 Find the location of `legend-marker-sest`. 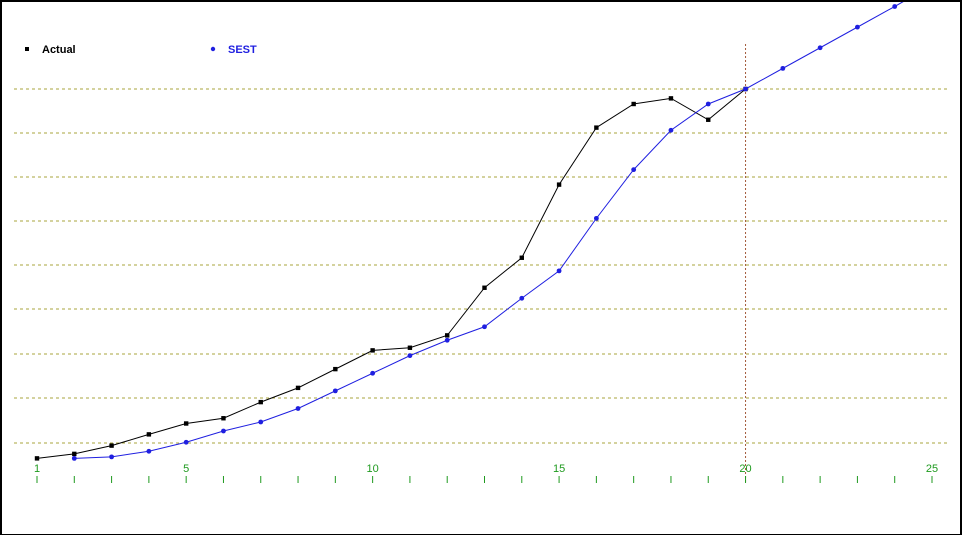

legend-marker-sest is located at coordinates (213, 49).